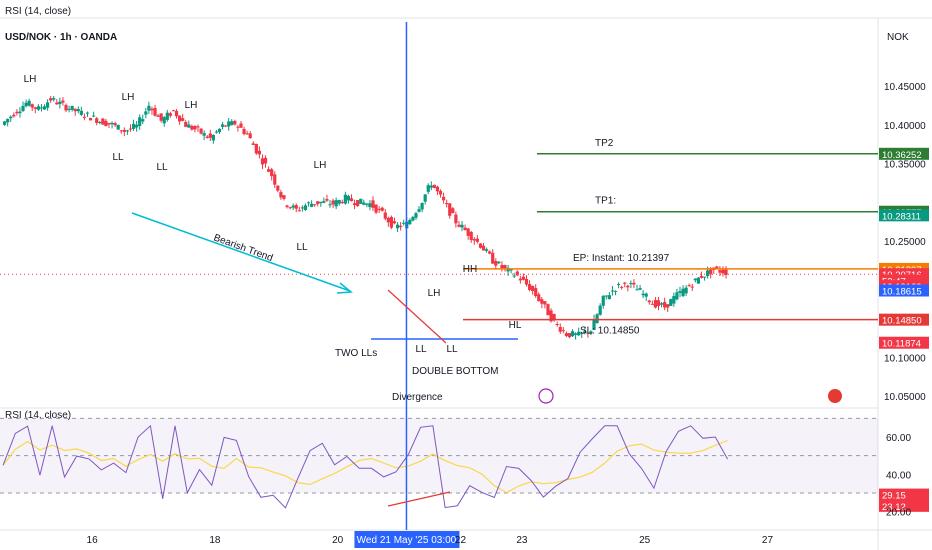 The width and height of the screenshot is (932, 550). What do you see at coordinates (905, 397) in the screenshot?
I see `price-tick-label: 10.05000` at bounding box center [905, 397].